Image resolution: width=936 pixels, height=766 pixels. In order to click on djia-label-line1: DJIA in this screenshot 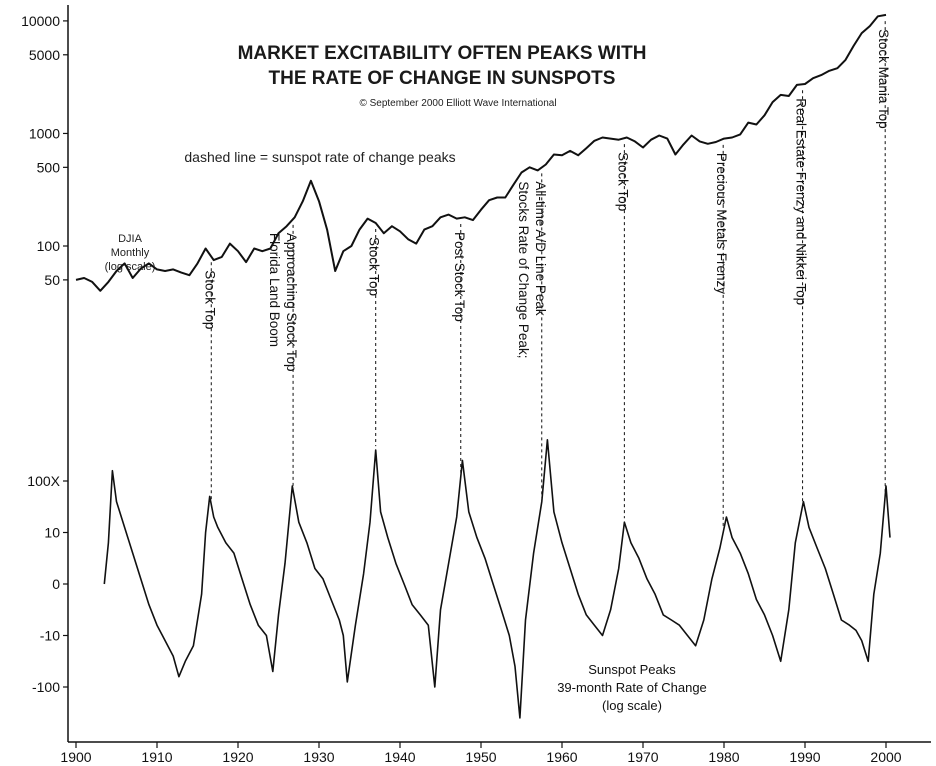, I will do `click(130, 239)`.